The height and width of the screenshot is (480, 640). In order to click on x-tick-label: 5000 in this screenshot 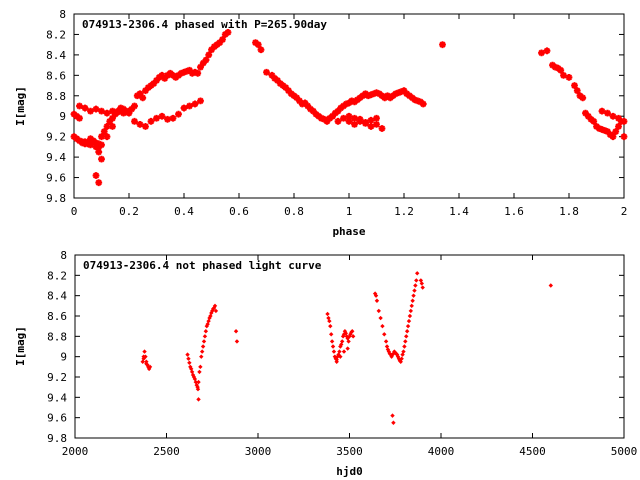, I will do `click(624, 451)`.